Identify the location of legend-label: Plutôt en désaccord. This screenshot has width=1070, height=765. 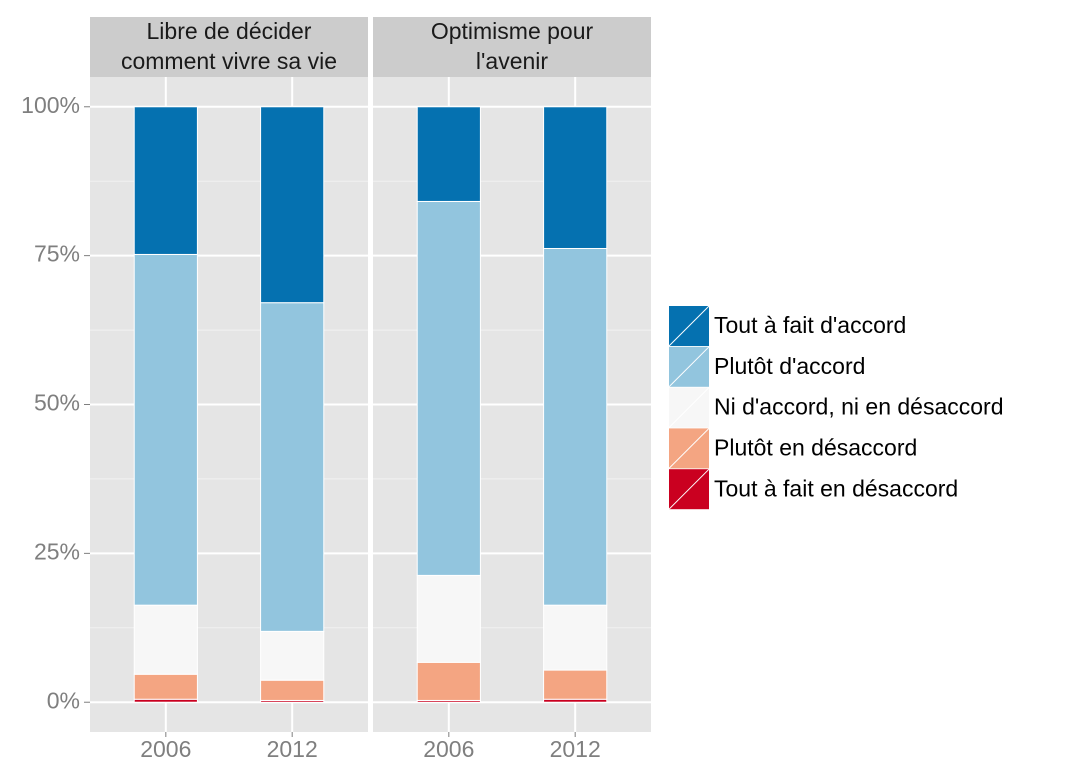
(815, 447).